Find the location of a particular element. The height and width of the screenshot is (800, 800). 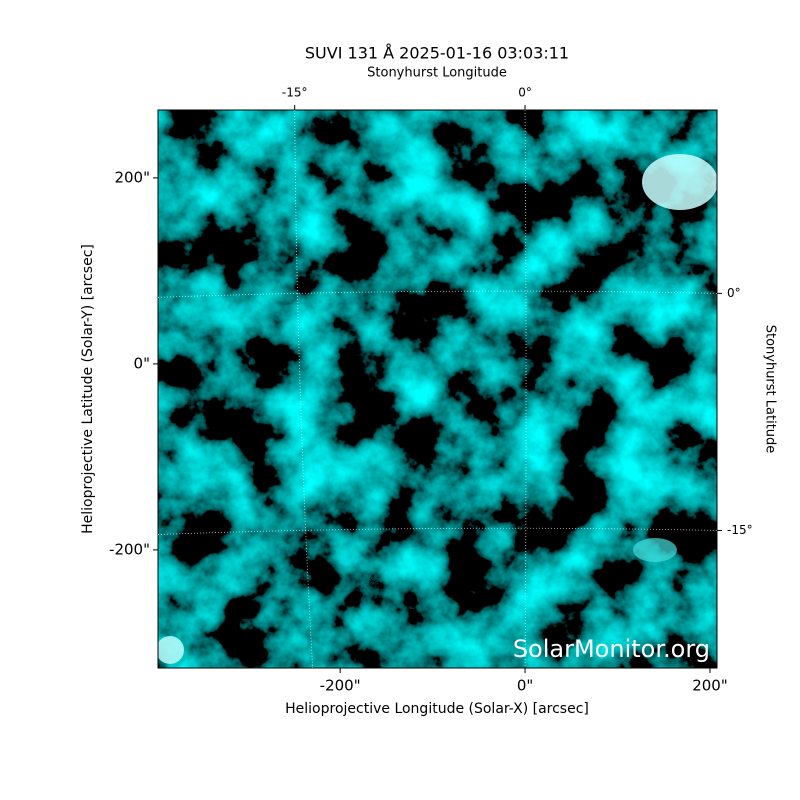

x-tick-label: 200" is located at coordinates (710, 686).